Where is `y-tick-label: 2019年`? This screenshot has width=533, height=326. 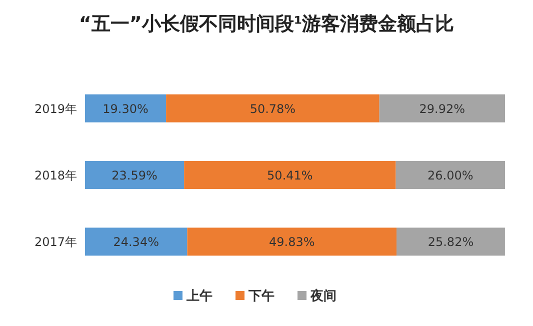 y-tick-label: 2019年 is located at coordinates (55, 109).